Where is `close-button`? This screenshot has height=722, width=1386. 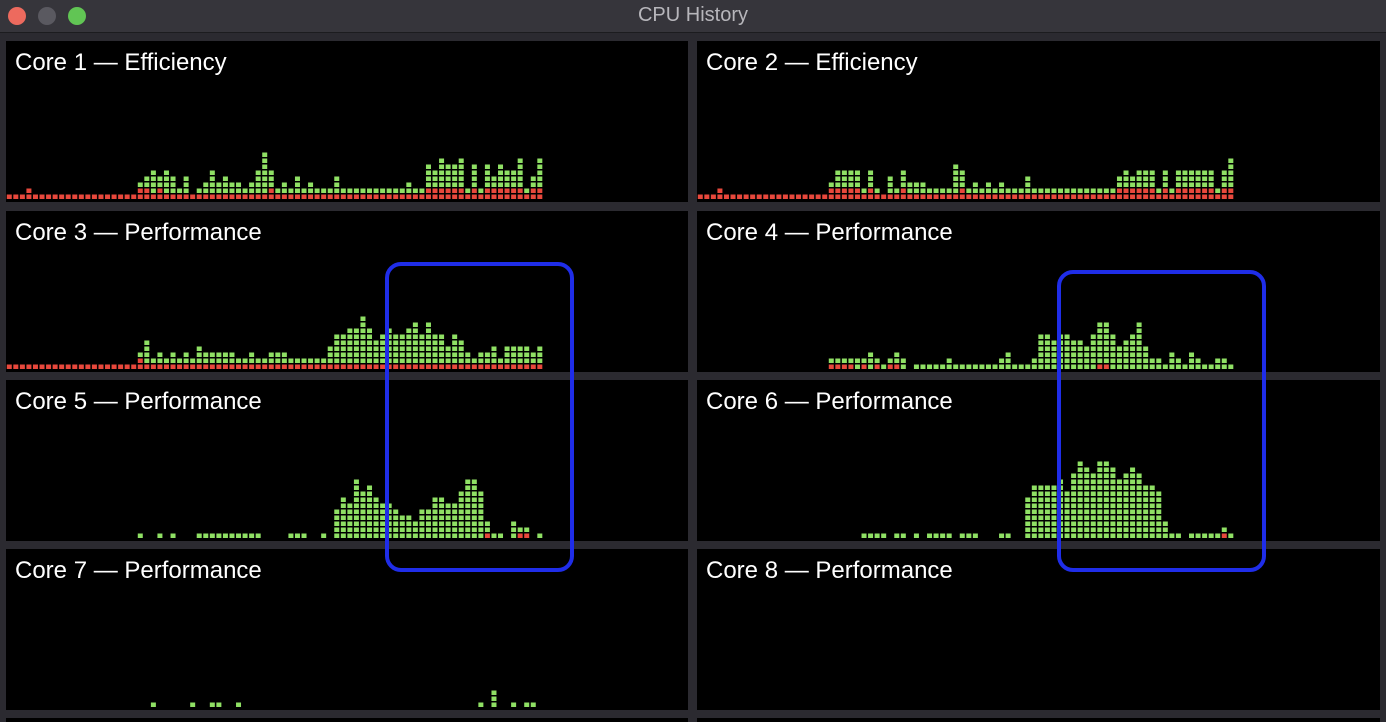 close-button is located at coordinates (17, 16).